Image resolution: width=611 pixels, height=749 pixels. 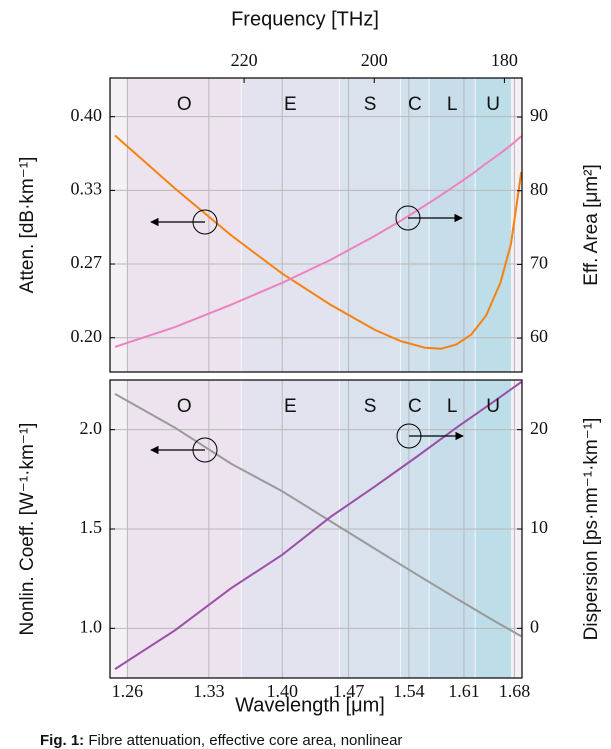 I want to click on y-label: Nonlin. Coeff. [W⁻¹·km⁻¹], so click(x=27, y=529).